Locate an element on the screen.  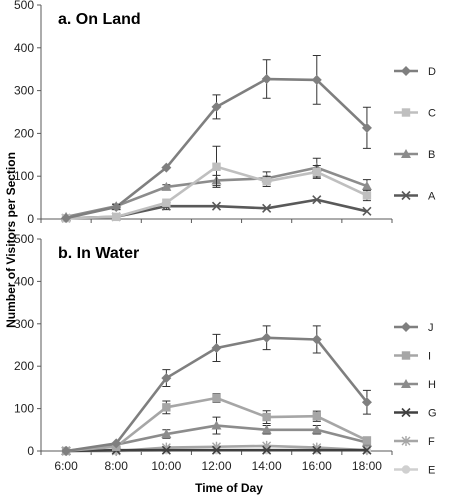
legend-label: J is located at coordinates (431, 328).